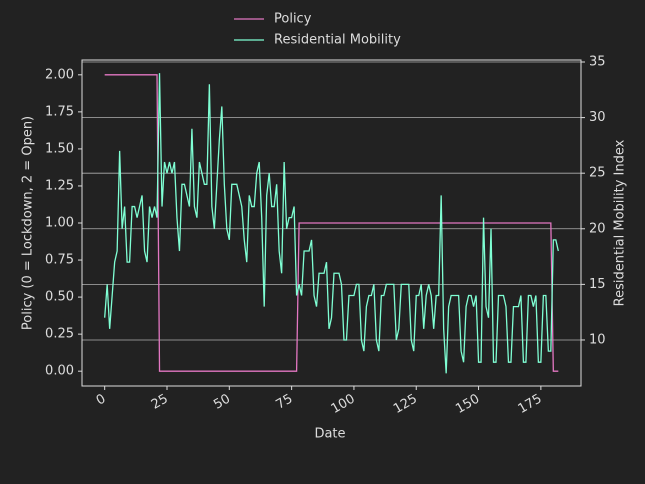 Image resolution: width=645 pixels, height=484 pixels. Describe the element at coordinates (59, 297) in the screenshot. I see `y-tick-label: 0.50` at that location.